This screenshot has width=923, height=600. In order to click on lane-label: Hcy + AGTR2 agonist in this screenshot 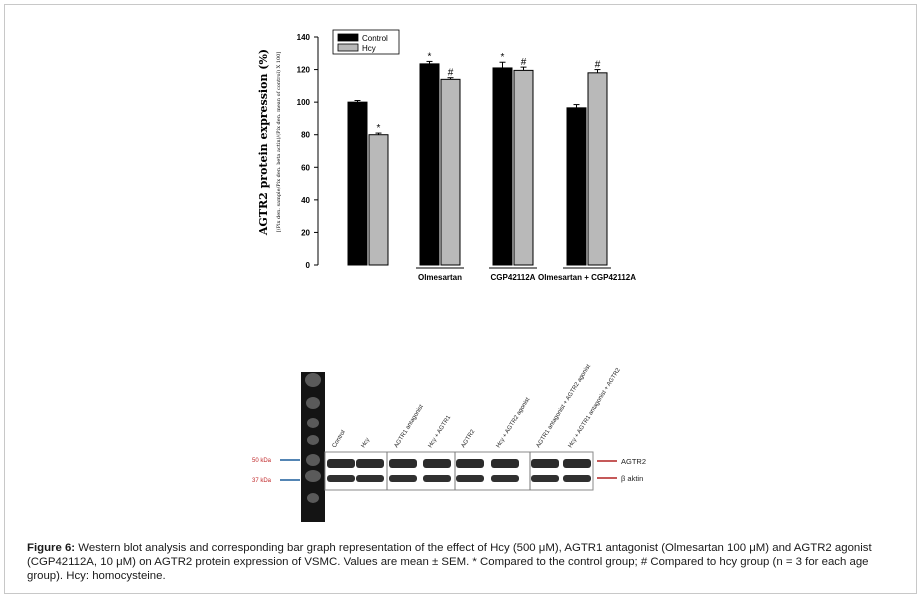, I will do `click(514, 423)`.